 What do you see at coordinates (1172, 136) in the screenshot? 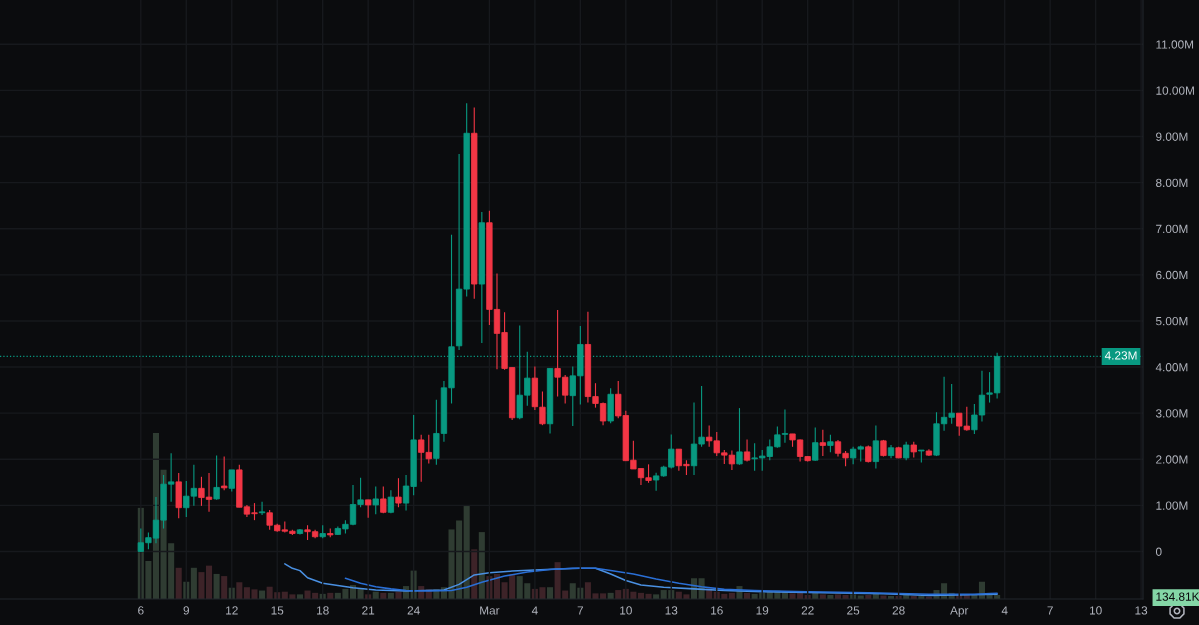
I see `y-tick-label: 9.00M` at bounding box center [1172, 136].